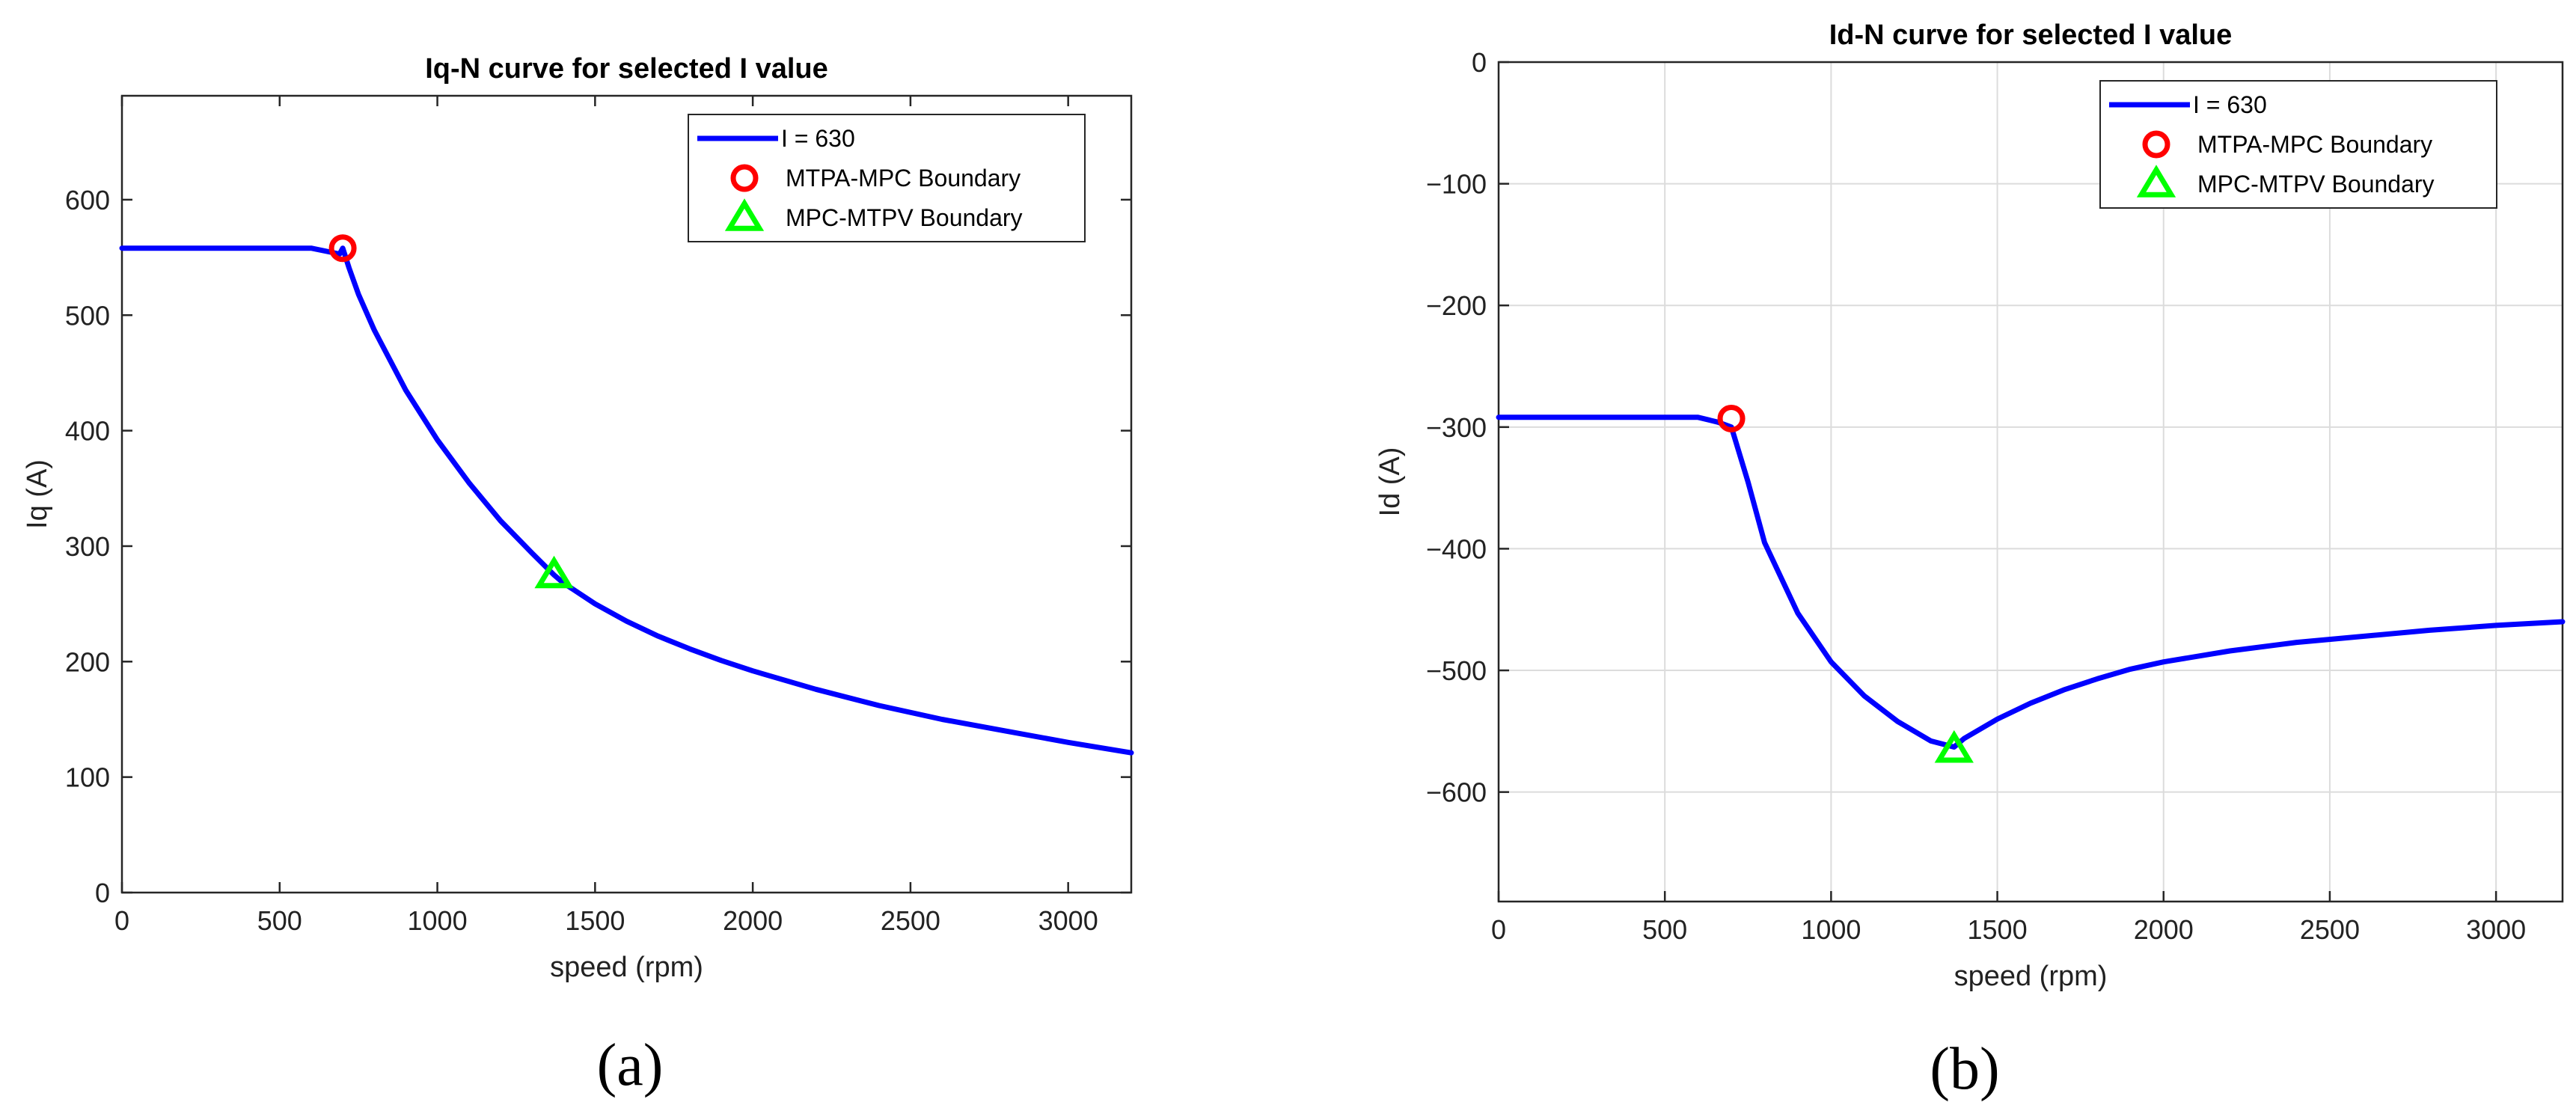 The width and height of the screenshot is (2576, 1120). What do you see at coordinates (1456, 670) in the screenshot?
I see `y-tick-label: −500` at bounding box center [1456, 670].